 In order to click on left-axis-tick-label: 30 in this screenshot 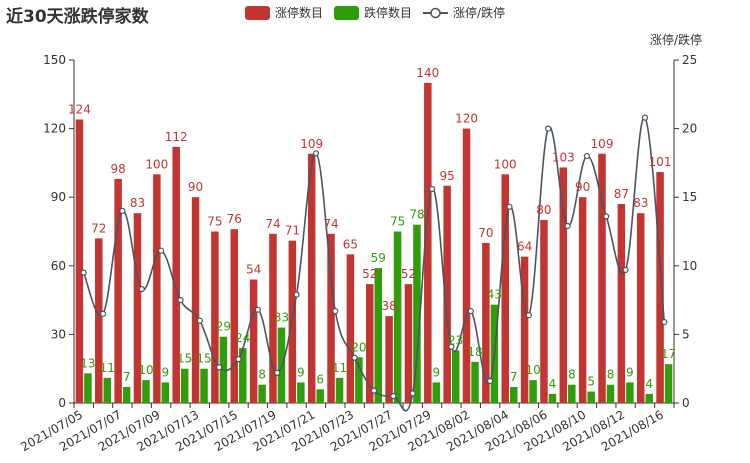, I will do `click(58, 334)`.